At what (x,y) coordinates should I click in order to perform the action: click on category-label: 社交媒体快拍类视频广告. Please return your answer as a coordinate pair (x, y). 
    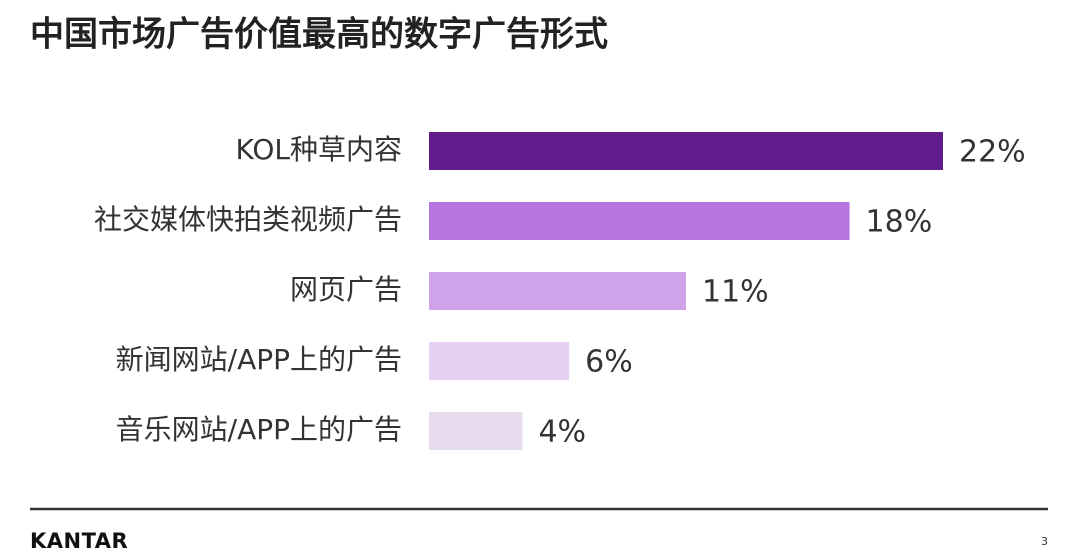
    Looking at the image, I should click on (248, 219).